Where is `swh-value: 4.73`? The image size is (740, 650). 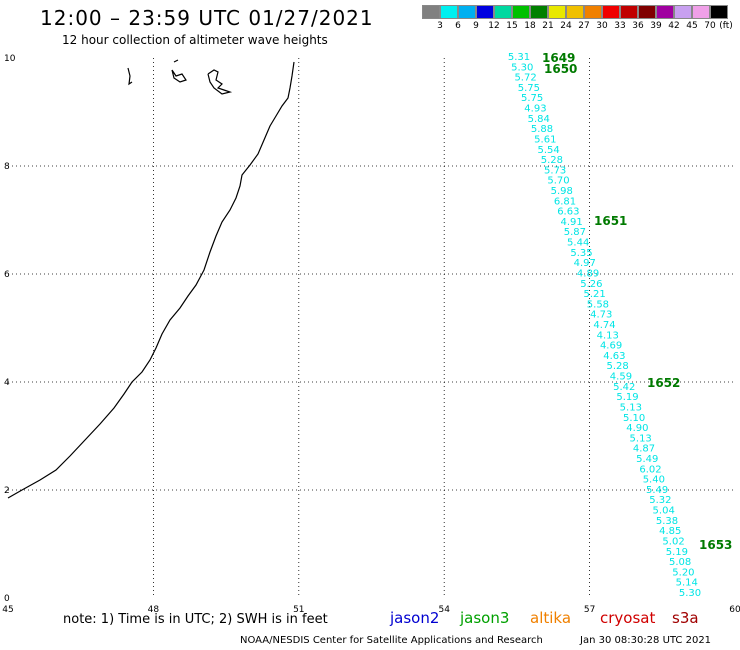 swh-value: 4.73 is located at coordinates (601, 315).